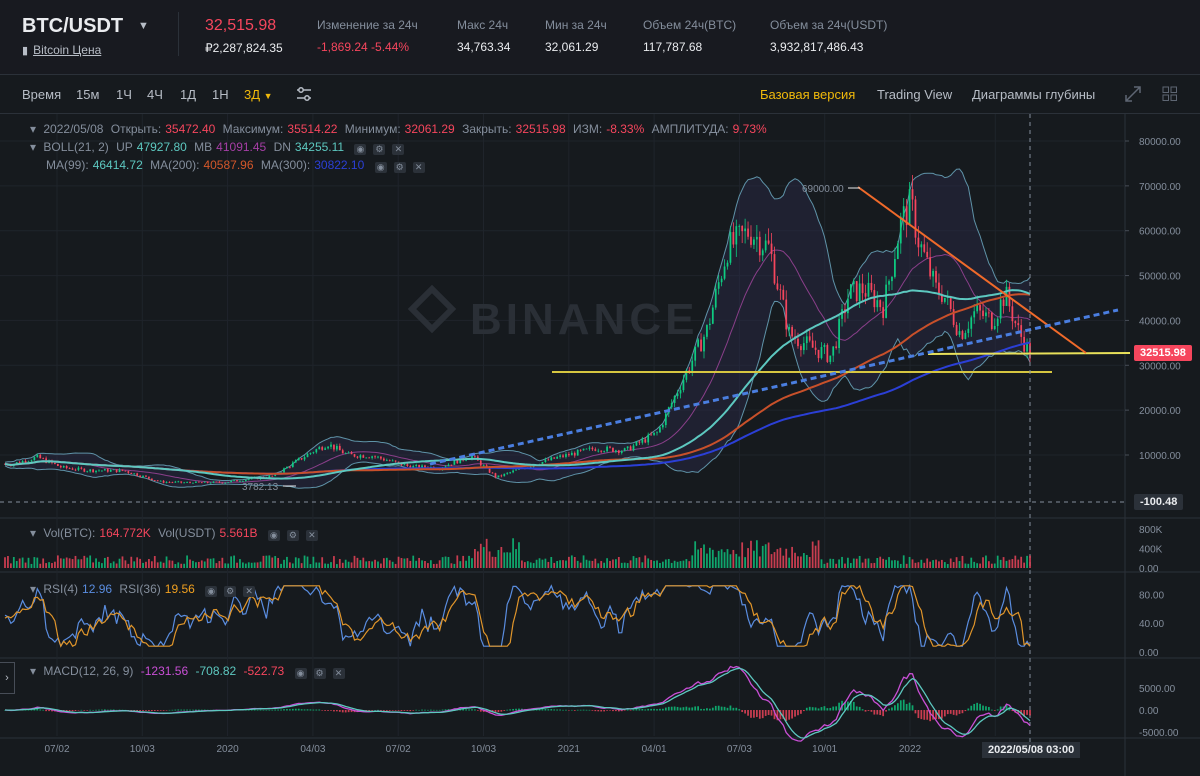 This screenshot has height=776, width=1200. What do you see at coordinates (25, 51) in the screenshot?
I see `document-icon: ▮` at bounding box center [25, 51].